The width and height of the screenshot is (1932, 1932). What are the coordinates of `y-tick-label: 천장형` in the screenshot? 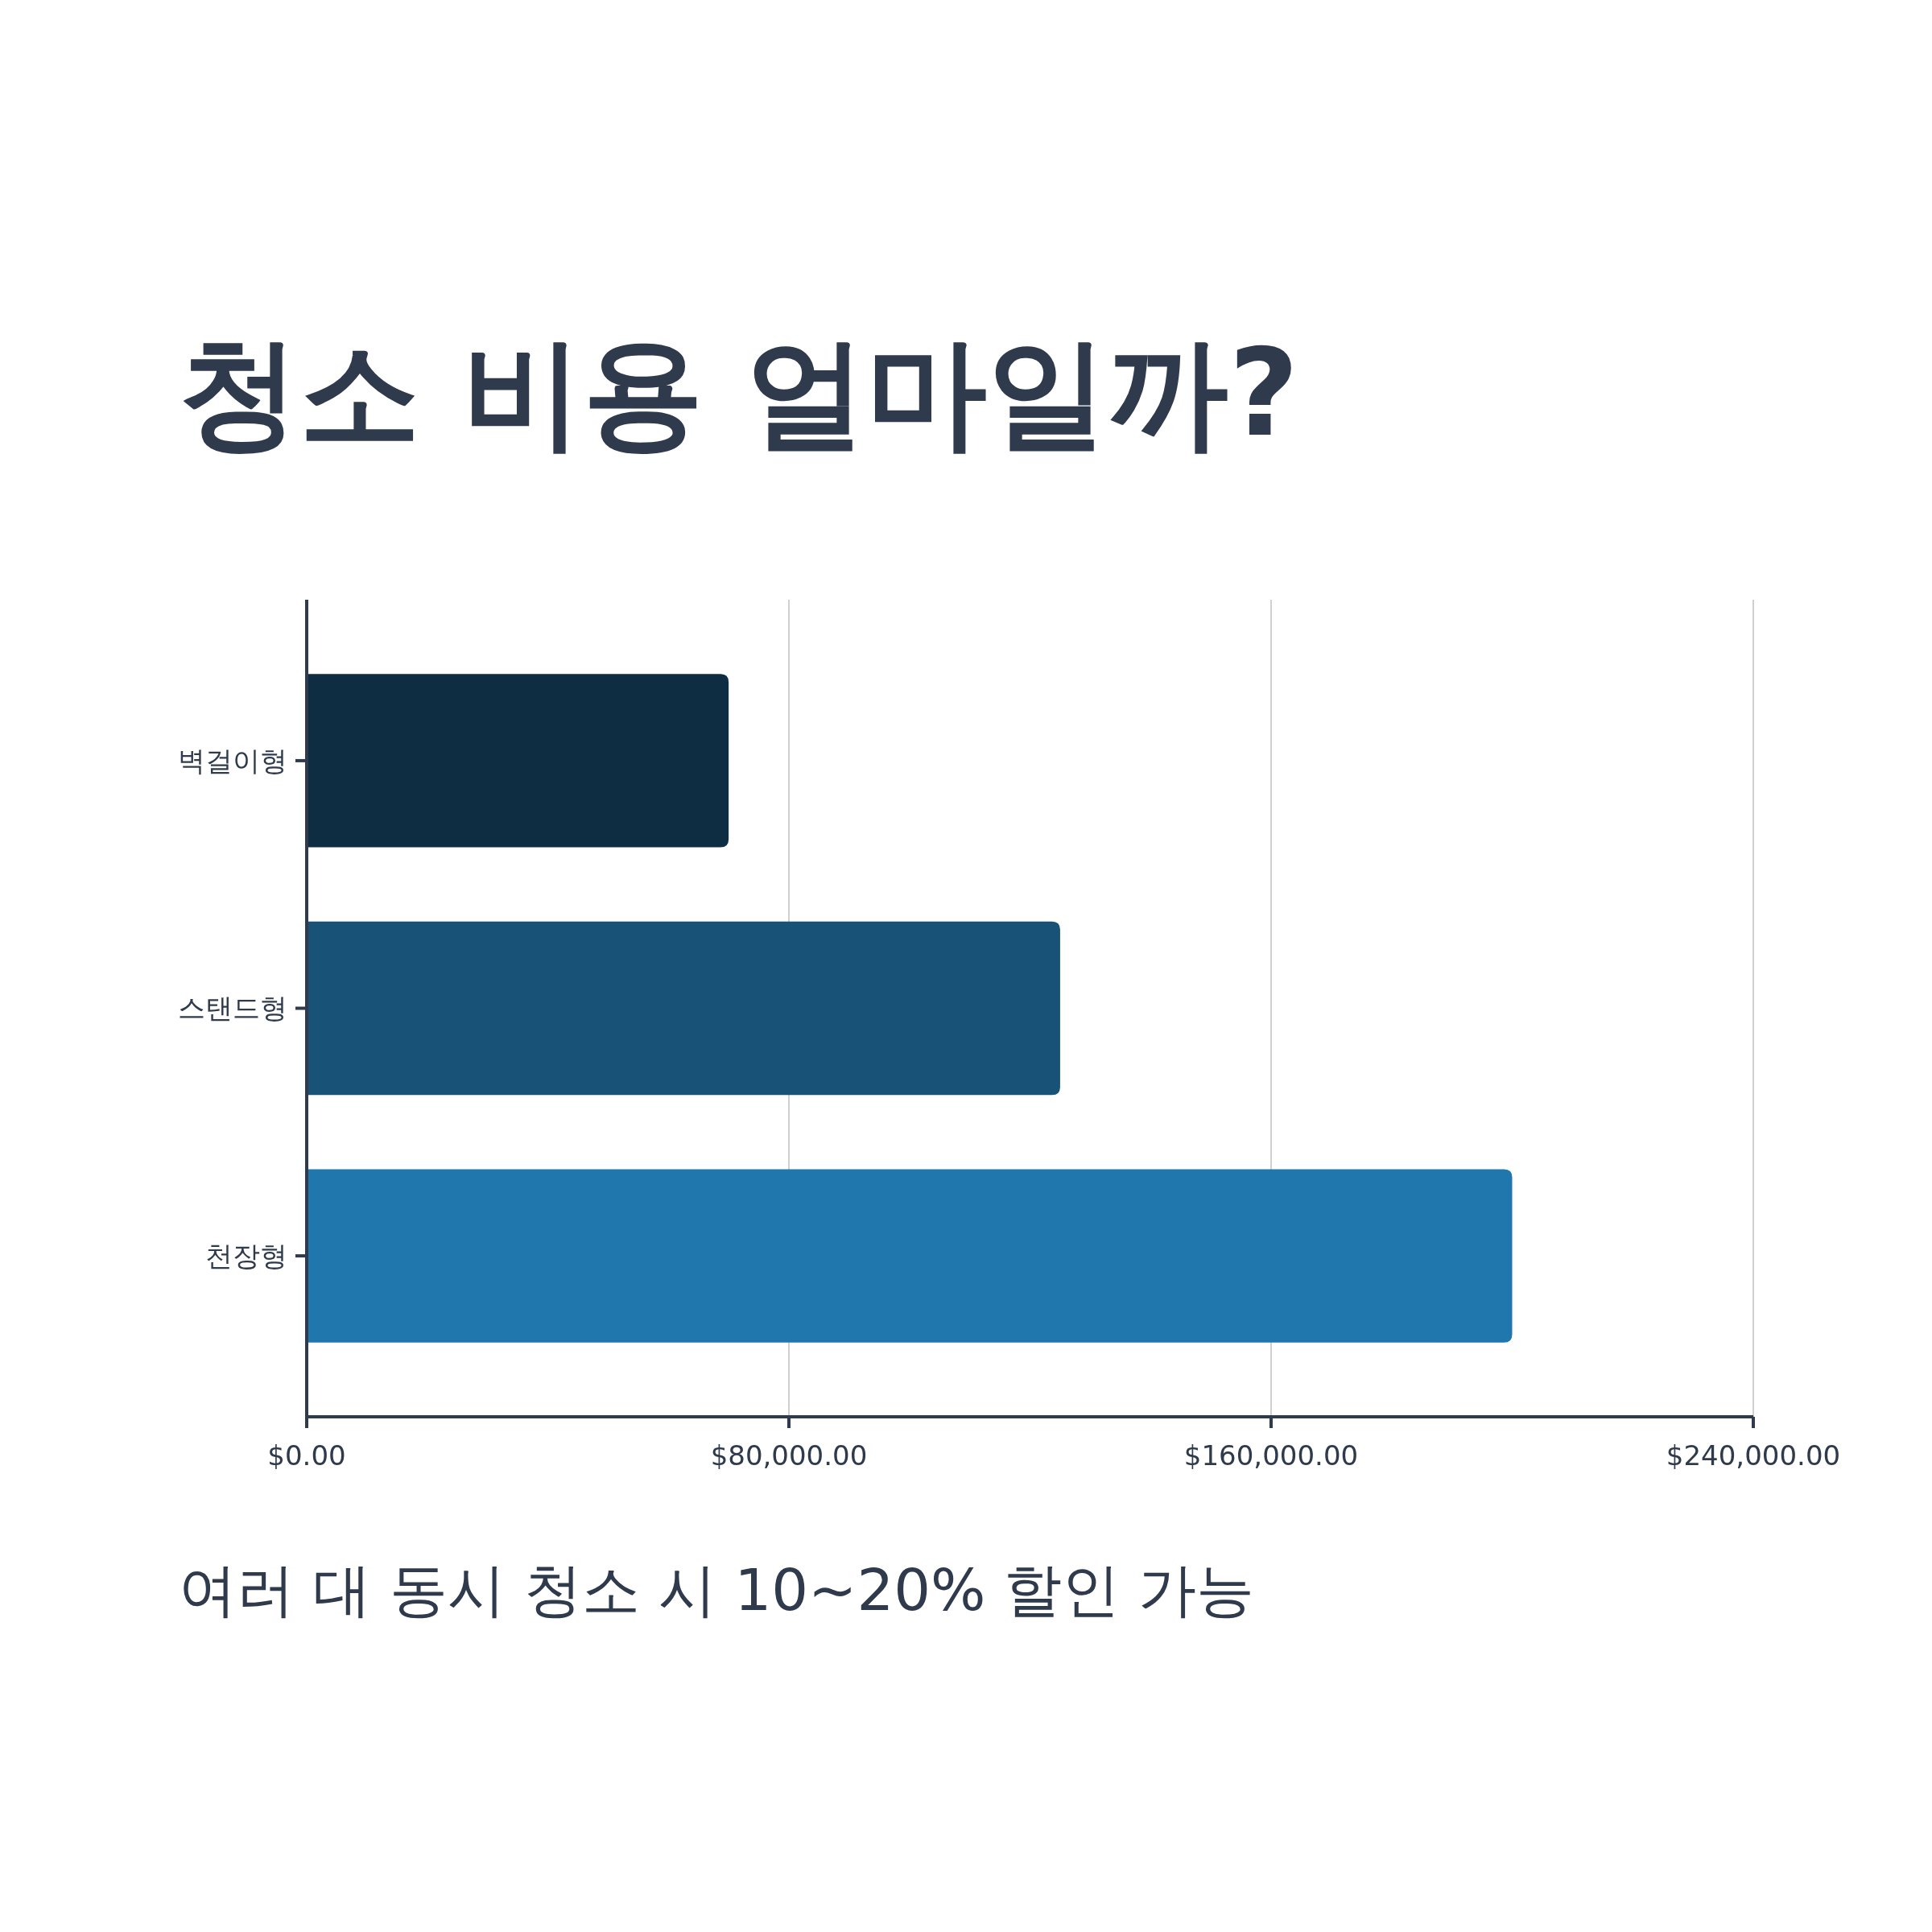 It's located at (246, 1255).